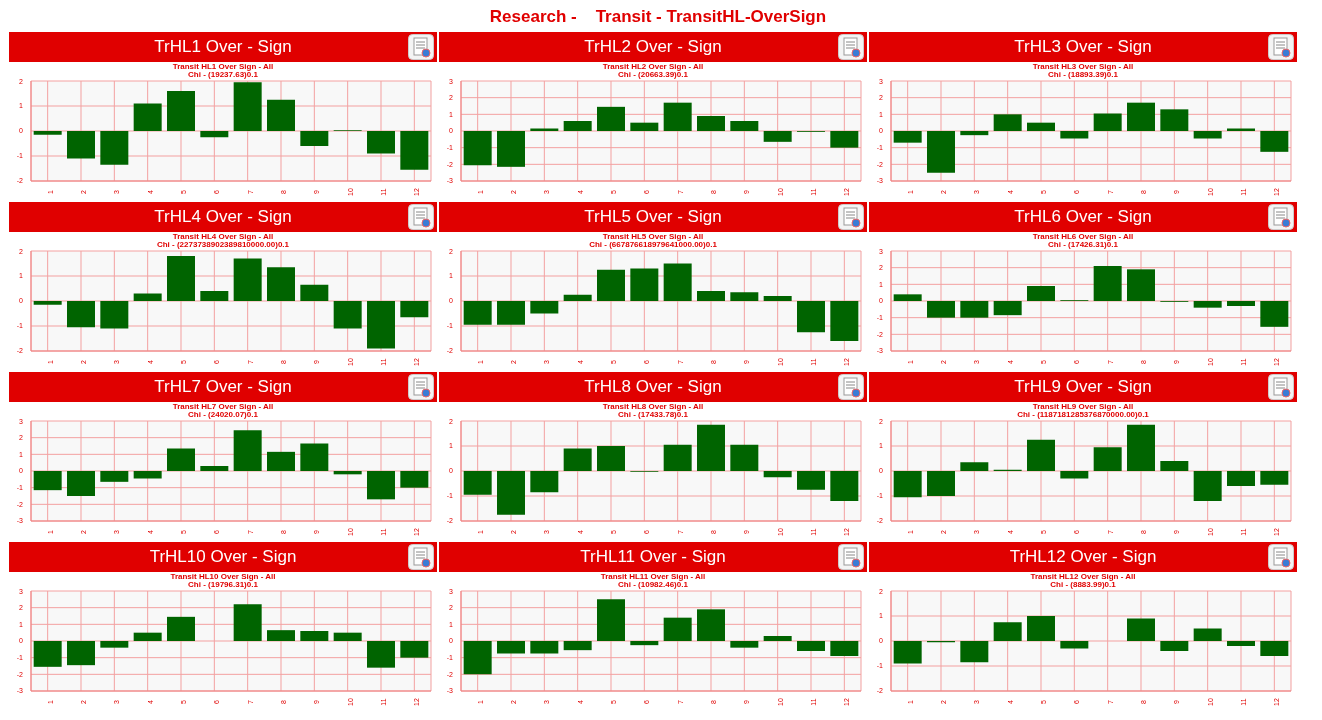 This screenshot has height=720, width=1322. What do you see at coordinates (1083, 236) in the screenshot?
I see `chart-subtitle: Transit HL6 Over Sign - All` at bounding box center [1083, 236].